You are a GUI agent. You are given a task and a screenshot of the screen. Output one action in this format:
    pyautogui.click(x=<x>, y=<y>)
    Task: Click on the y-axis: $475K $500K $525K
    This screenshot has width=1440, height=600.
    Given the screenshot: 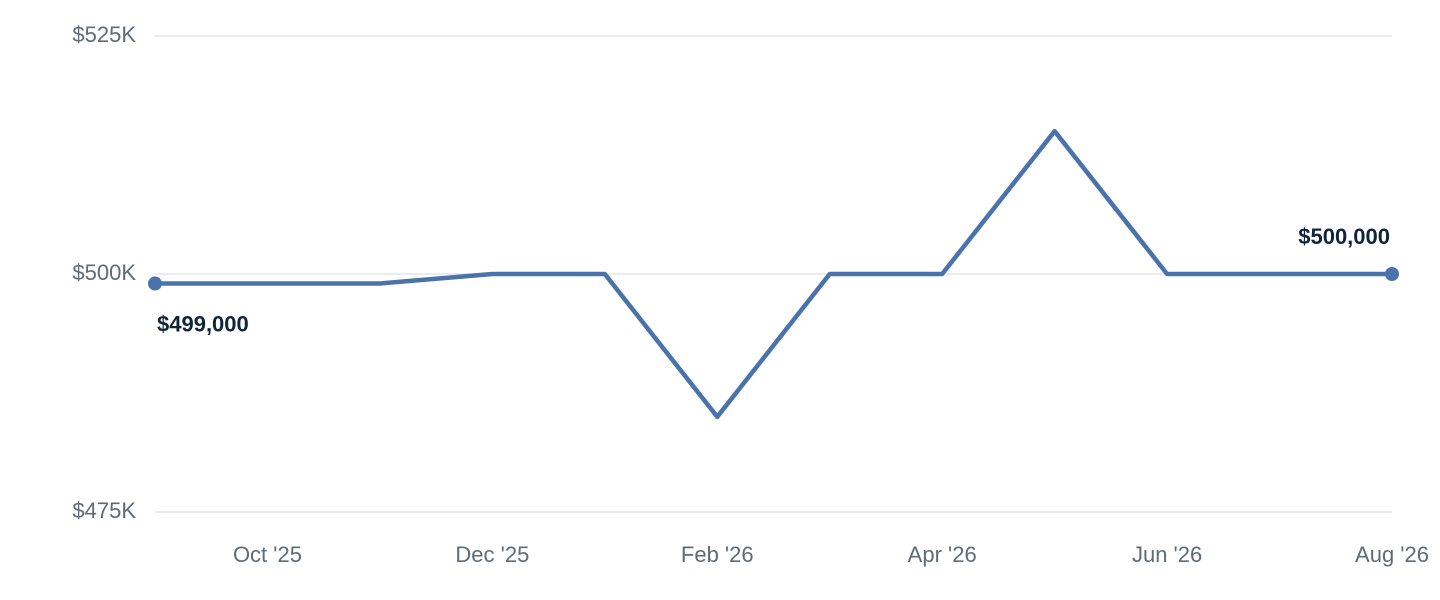 What is the action you would take?
    pyautogui.click(x=104, y=272)
    